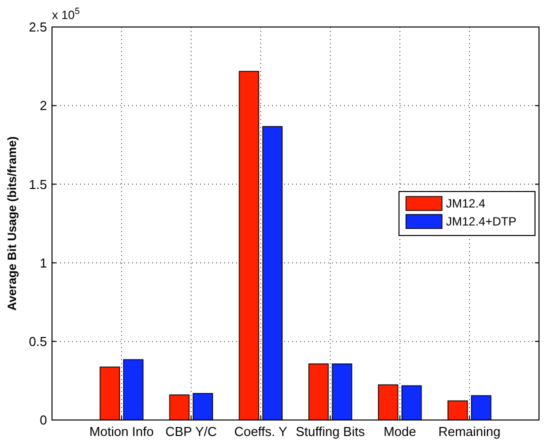  What do you see at coordinates (43, 262) in the screenshot?
I see `y-tick-label: 1` at bounding box center [43, 262].